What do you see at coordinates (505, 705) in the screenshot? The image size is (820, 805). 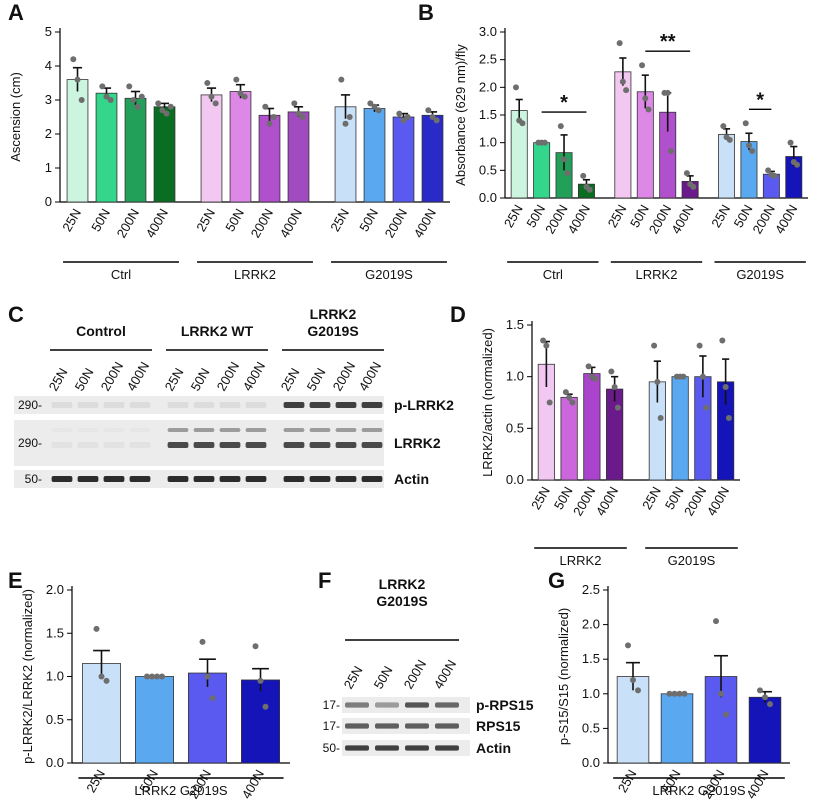 I see `row-label: p-RPS15` at bounding box center [505, 705].